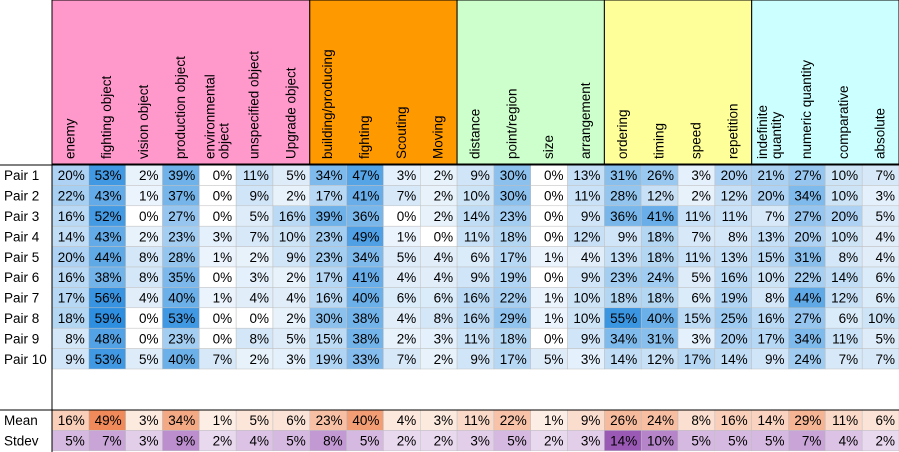  Describe the element at coordinates (879, 133) in the screenshot. I see `column-header: absolute` at that location.